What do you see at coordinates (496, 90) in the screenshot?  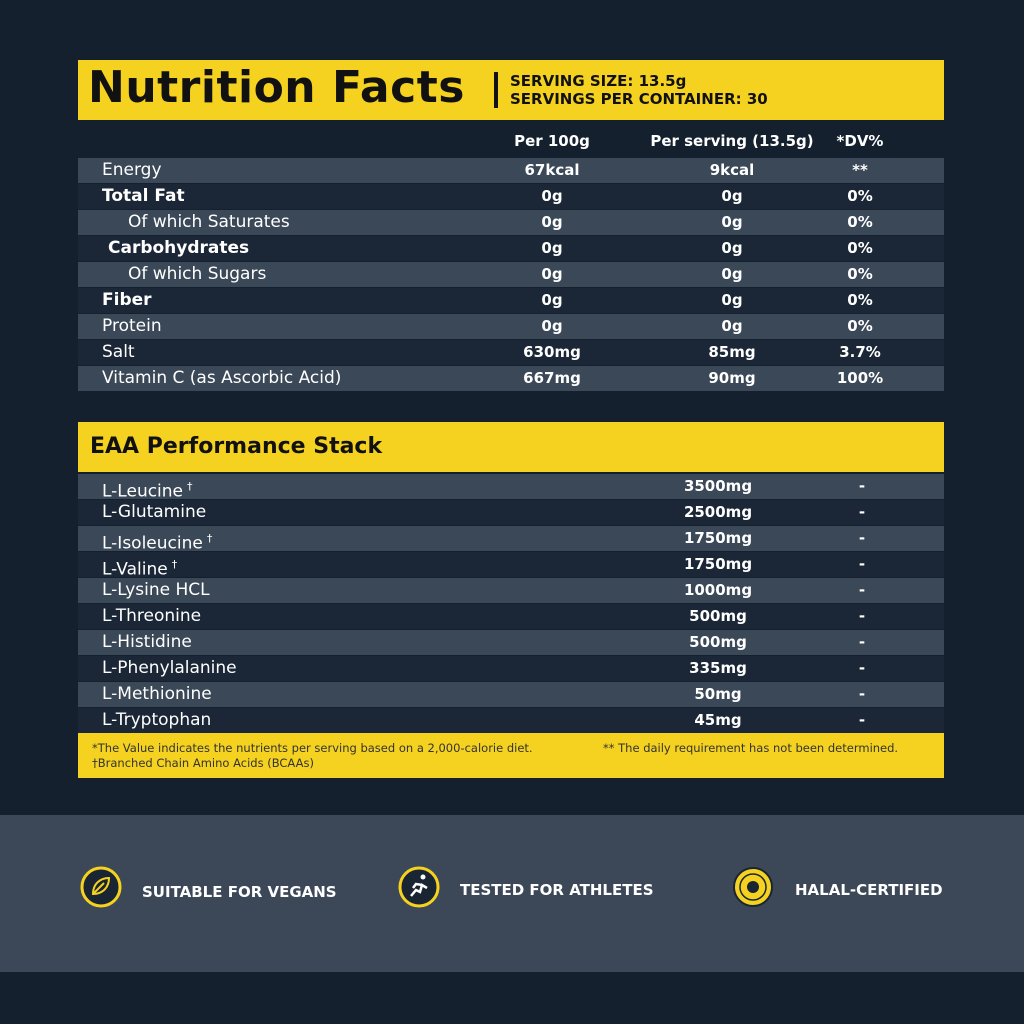 I see `divider` at bounding box center [496, 90].